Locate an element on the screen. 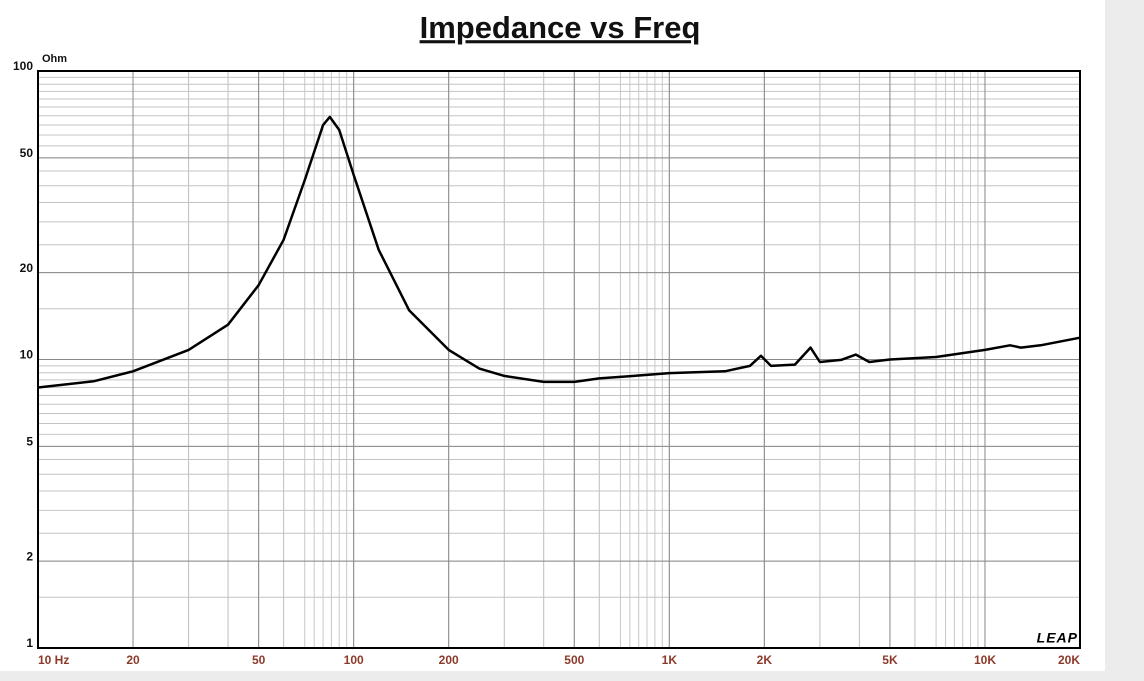 Image resolution: width=1144 pixels, height=681 pixels. bottom-strip is located at coordinates (572, 676).